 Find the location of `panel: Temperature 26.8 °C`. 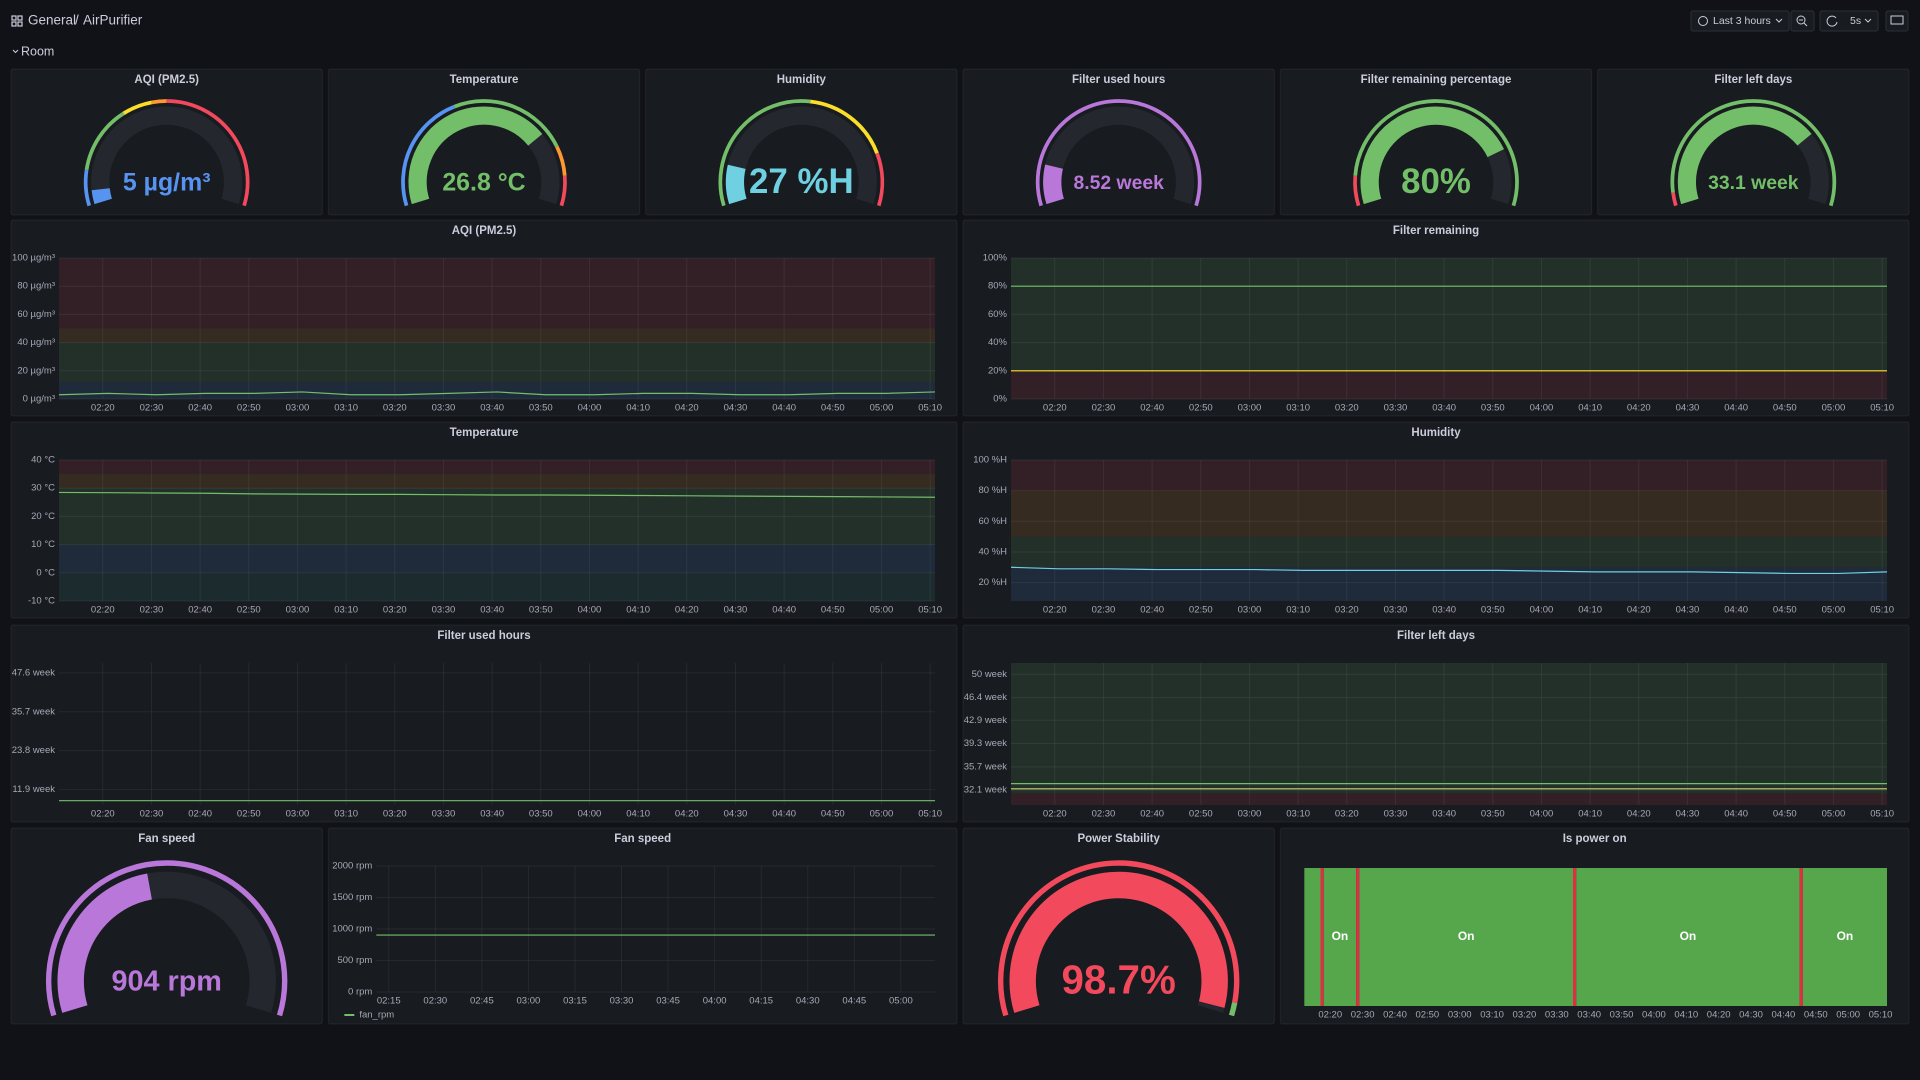

panel: Temperature 26.8 °C is located at coordinates (484, 142).